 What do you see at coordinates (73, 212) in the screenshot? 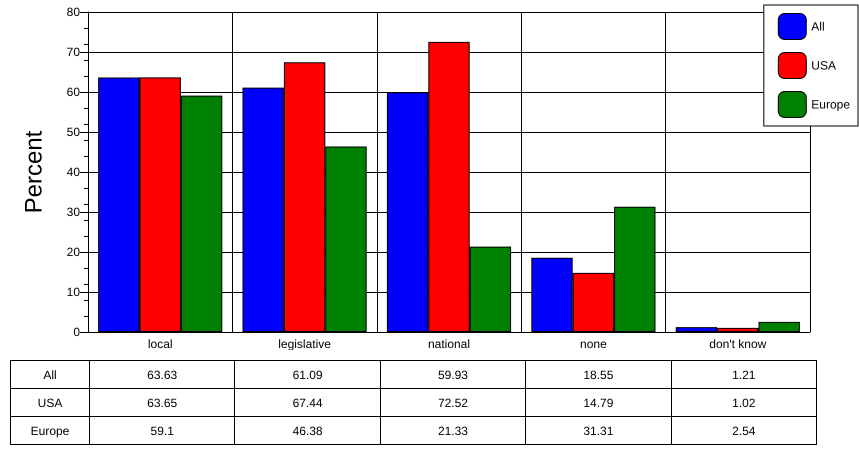
I see `y-tick-label: 30` at bounding box center [73, 212].